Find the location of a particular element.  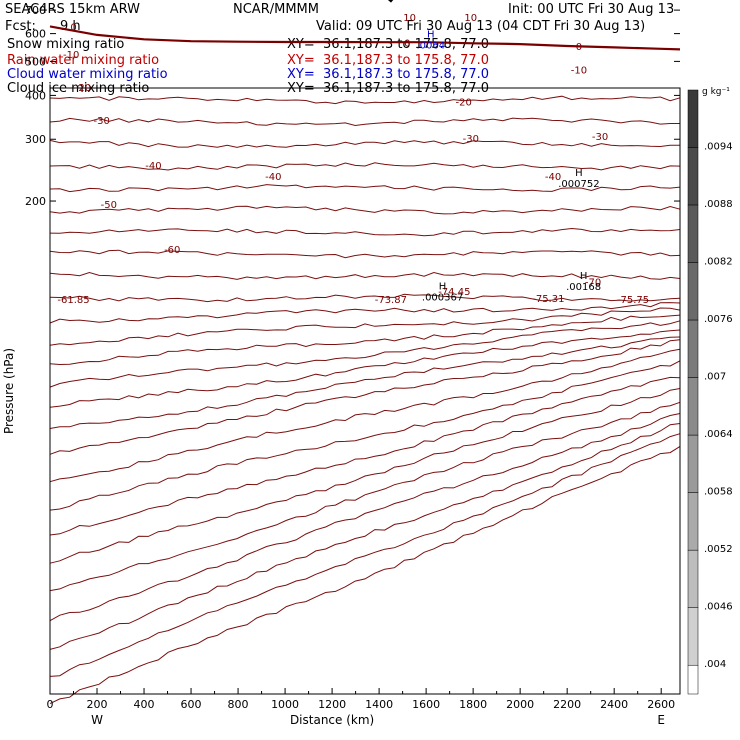

x-tick-label: 200 is located at coordinates (97, 704).